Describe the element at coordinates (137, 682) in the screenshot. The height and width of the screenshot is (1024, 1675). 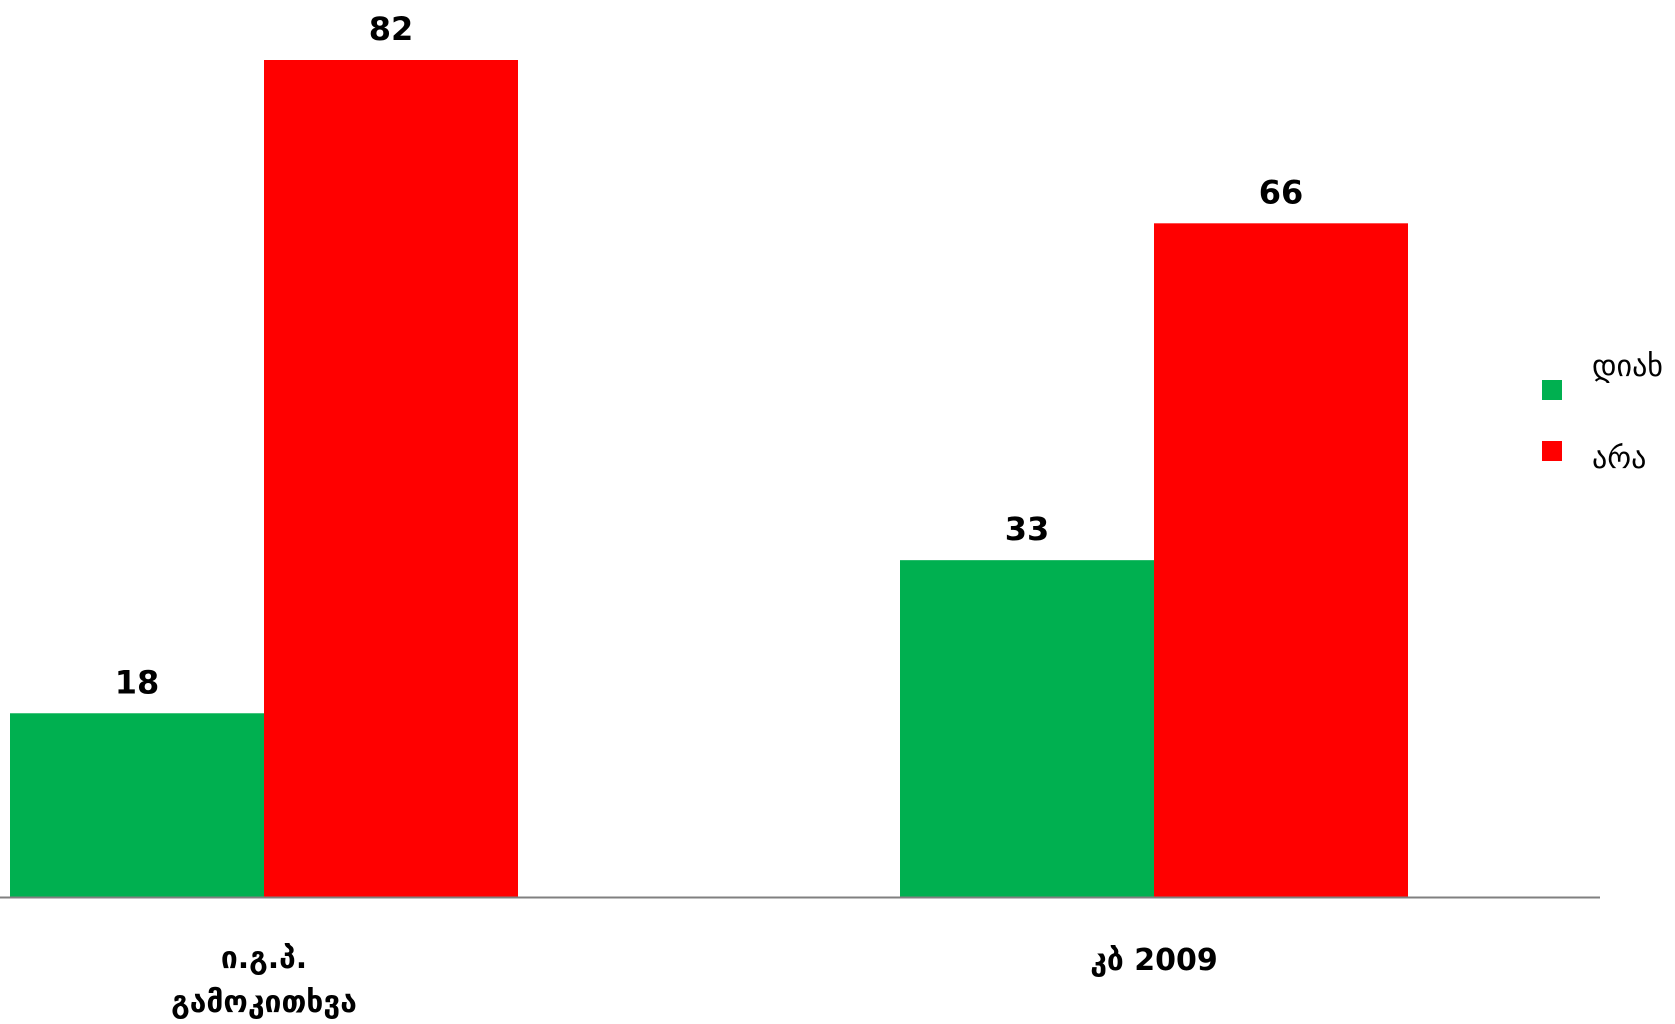
I see `data-label: 18` at that location.